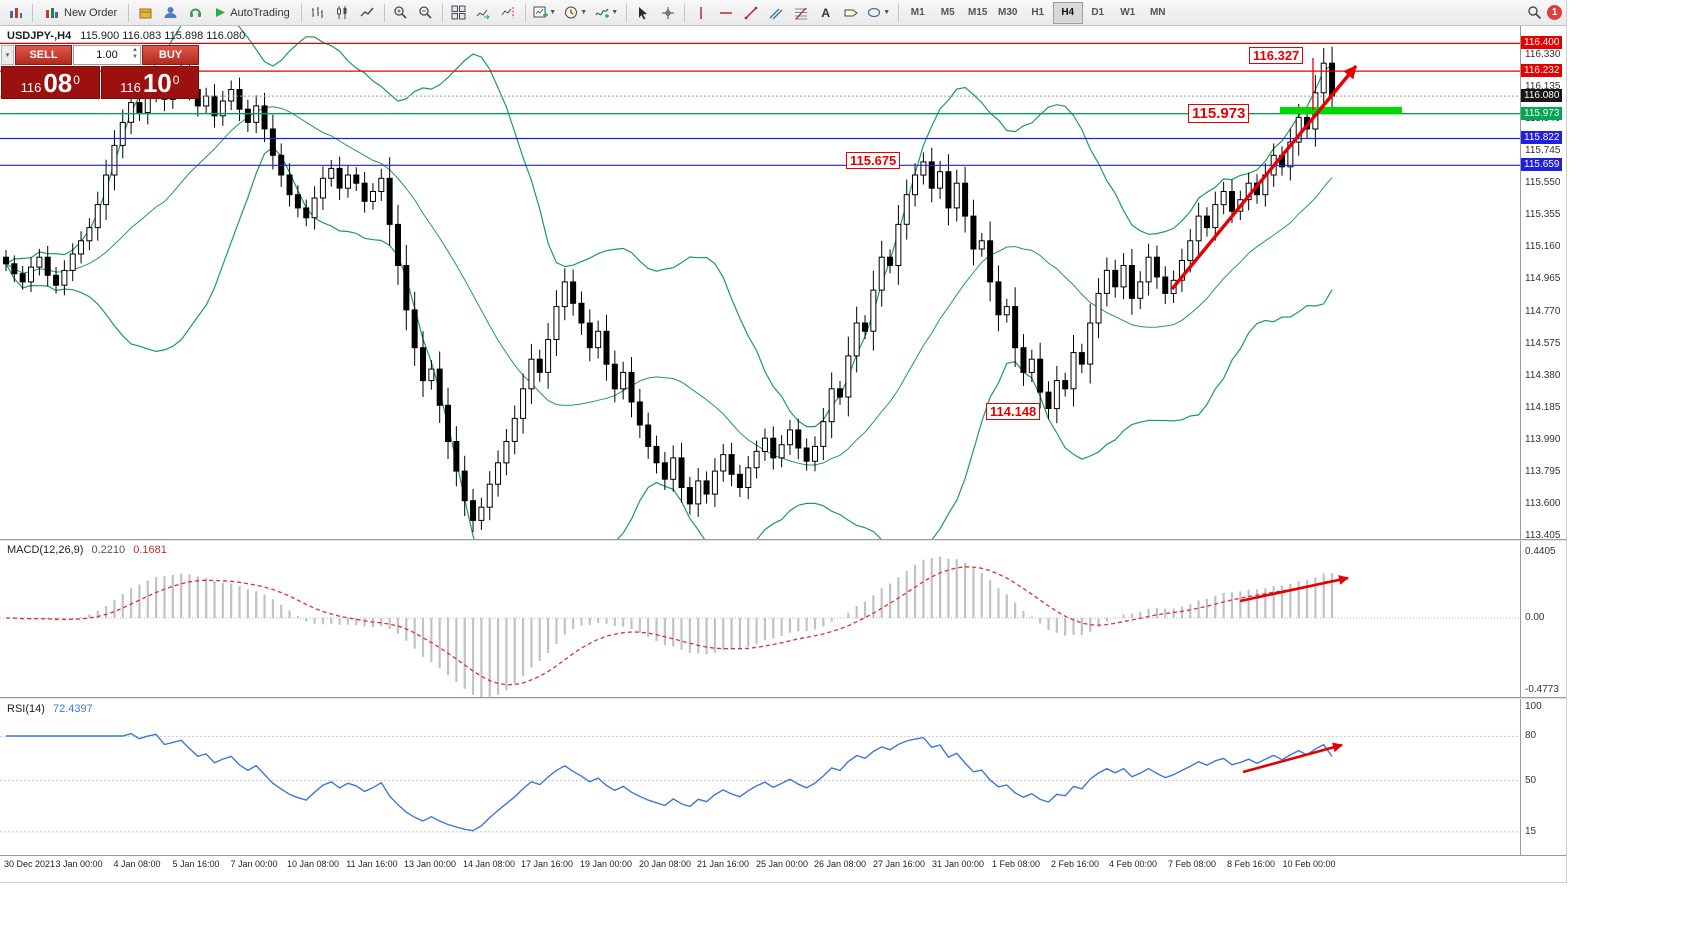 The width and height of the screenshot is (1698, 944). I want to click on time-axis-label: 10 Jan 08:00, so click(313, 864).